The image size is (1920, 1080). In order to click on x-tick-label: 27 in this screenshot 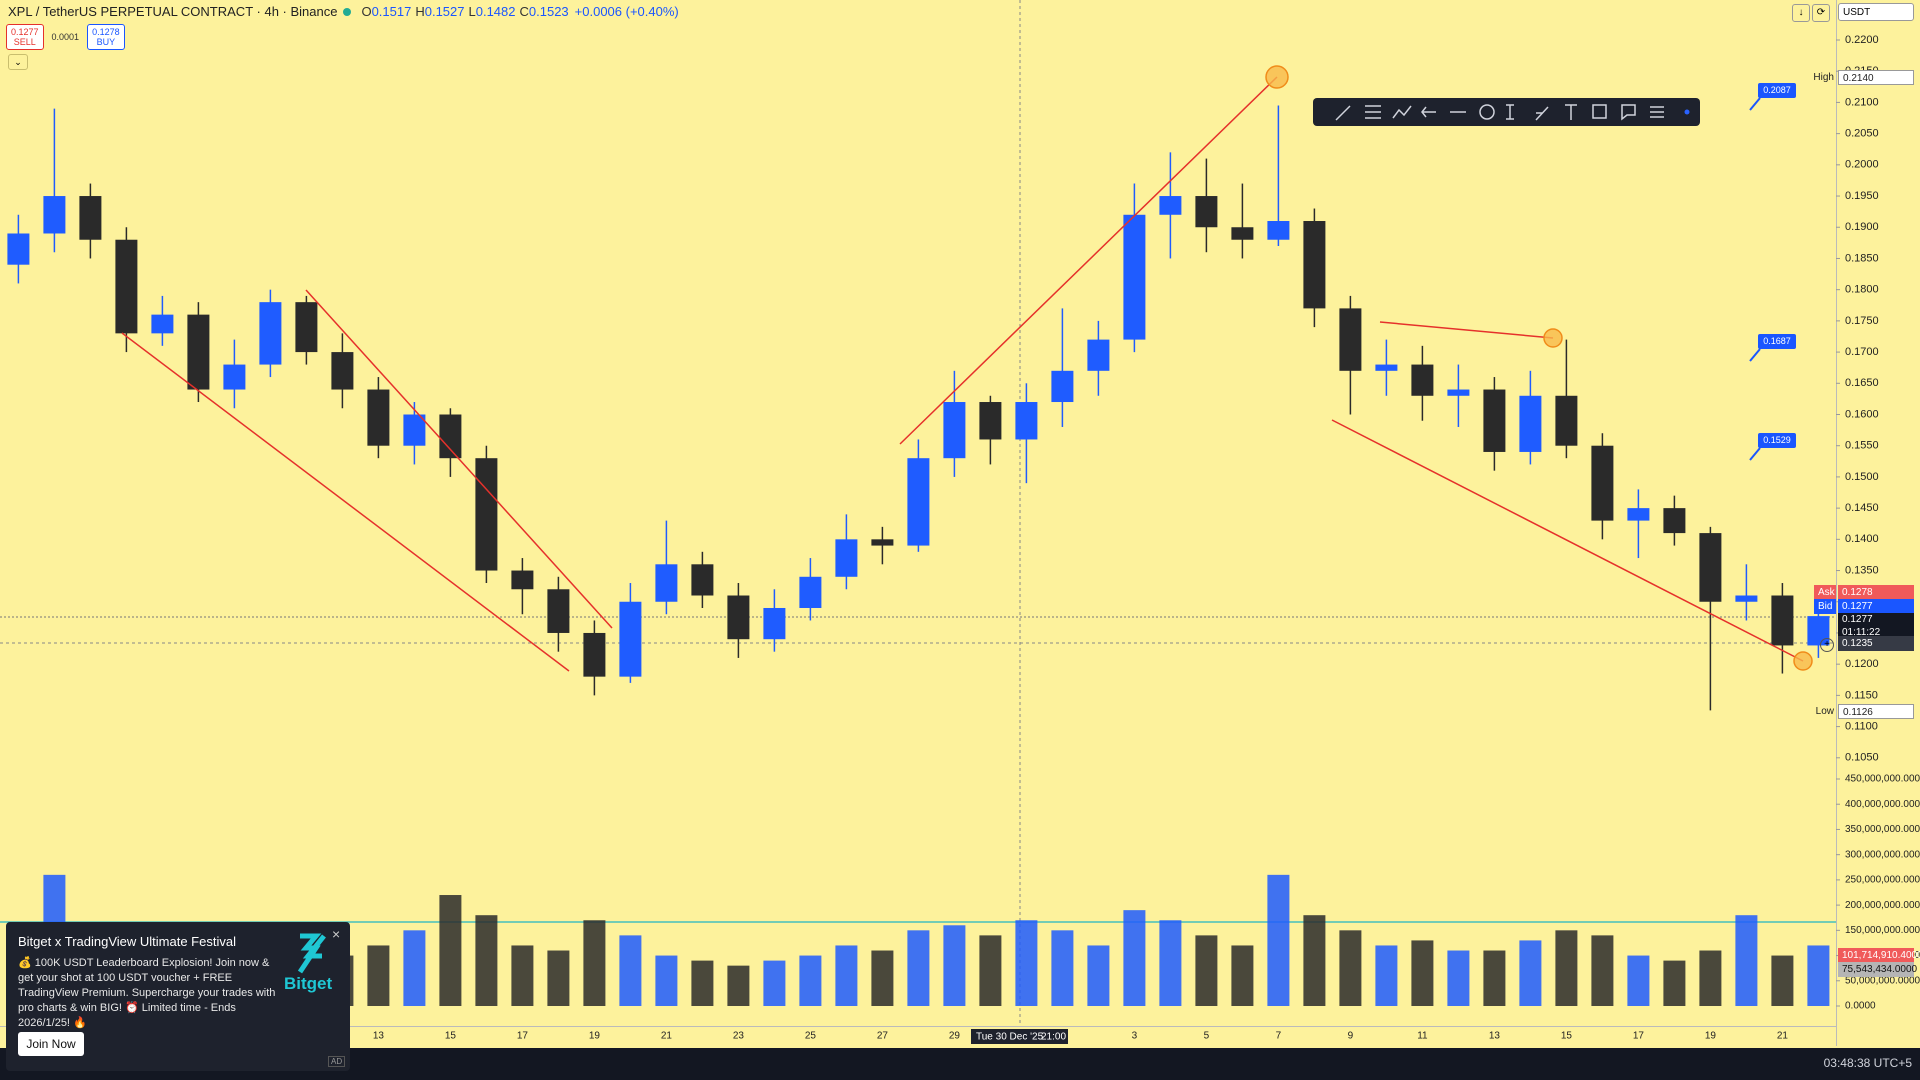, I will do `click(883, 1036)`.